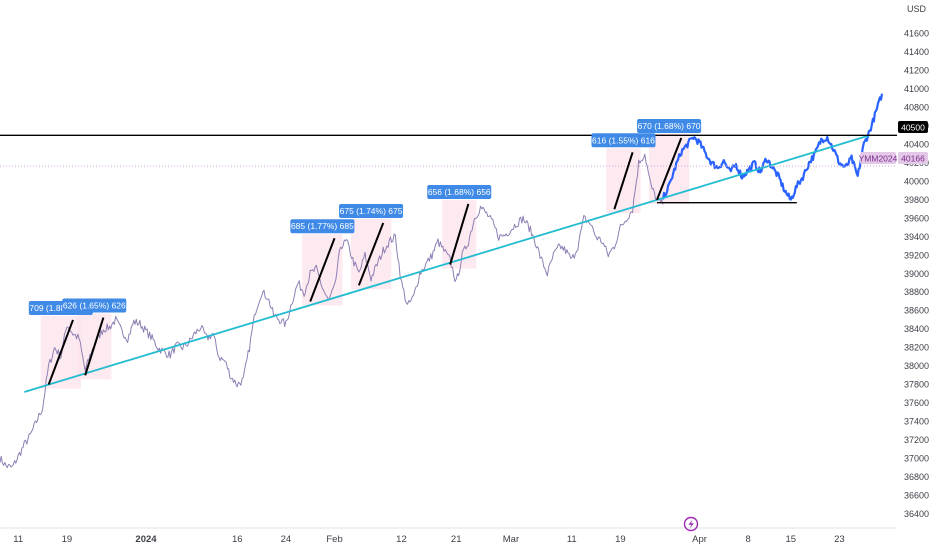  Describe the element at coordinates (916, 440) in the screenshot. I see `y-tick-label: 37200` at that location.